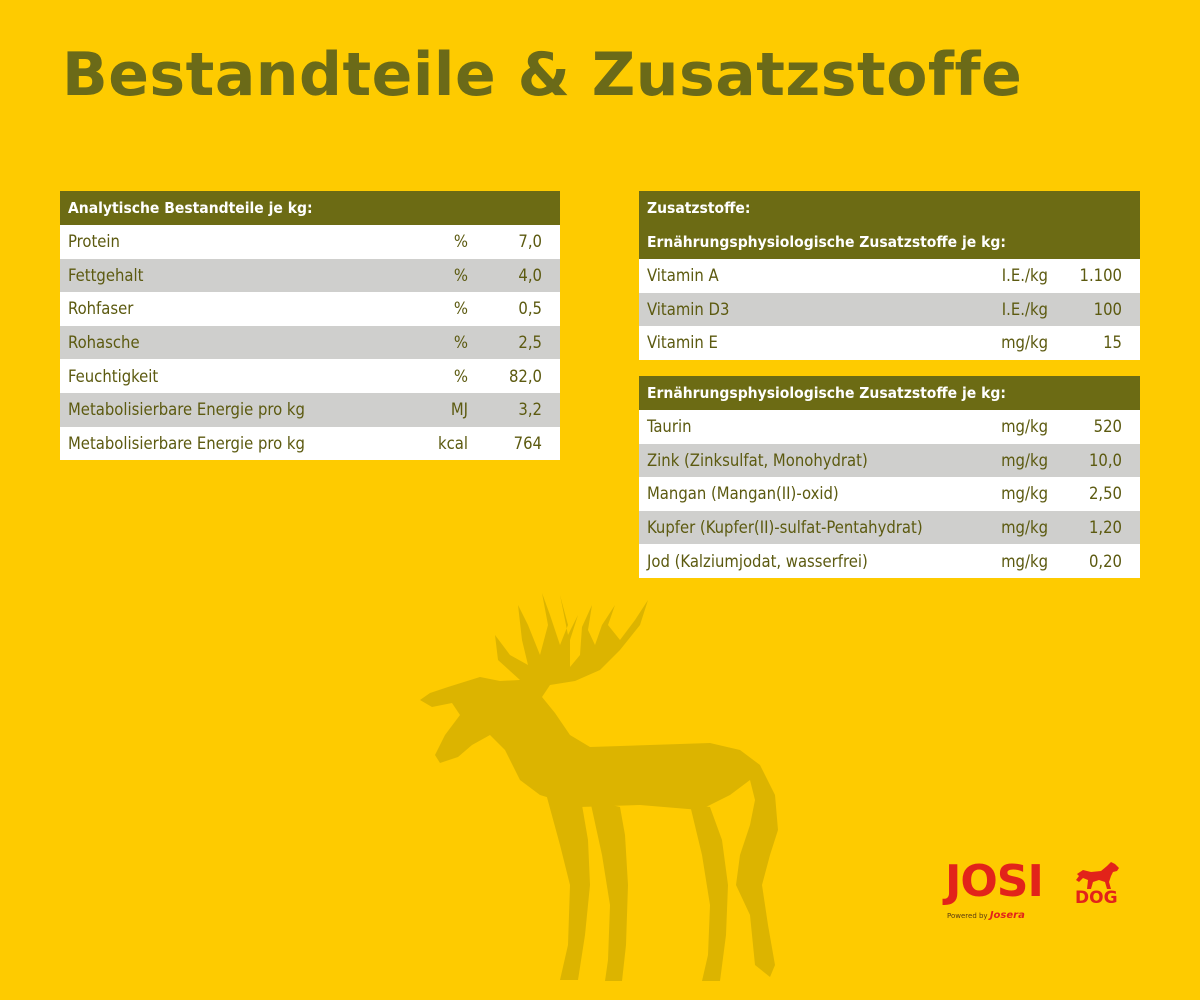 This screenshot has height=1000, width=1200. What do you see at coordinates (530, 343) in the screenshot?
I see `row-value: 2,5` at bounding box center [530, 343].